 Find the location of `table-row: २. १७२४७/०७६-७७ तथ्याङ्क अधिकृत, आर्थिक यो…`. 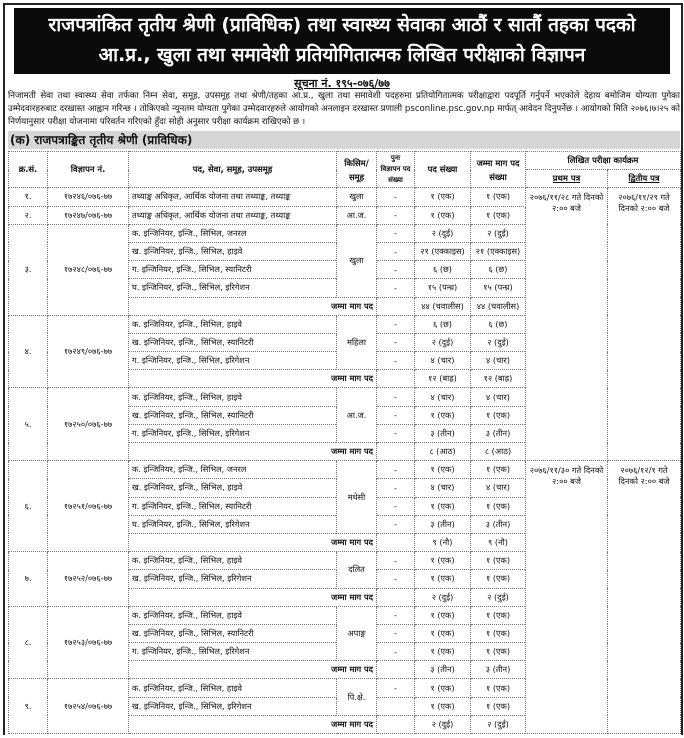

table-row: २. १७२४७/०७६-७७ तथ्याङ्क अधिकृत, आर्थिक यो… is located at coordinates (344, 215).